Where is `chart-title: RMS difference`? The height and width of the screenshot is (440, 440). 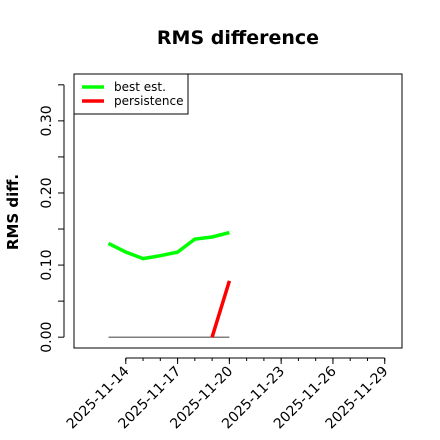
chart-title: RMS difference is located at coordinates (238, 38).